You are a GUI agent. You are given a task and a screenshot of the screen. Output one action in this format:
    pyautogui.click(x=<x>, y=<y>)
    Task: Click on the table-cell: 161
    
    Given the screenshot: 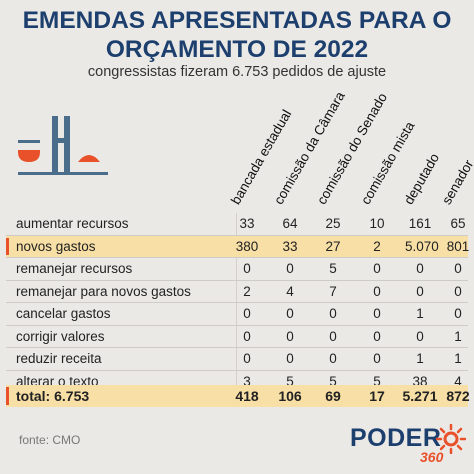 What is the action you would take?
    pyautogui.click(x=420, y=223)
    